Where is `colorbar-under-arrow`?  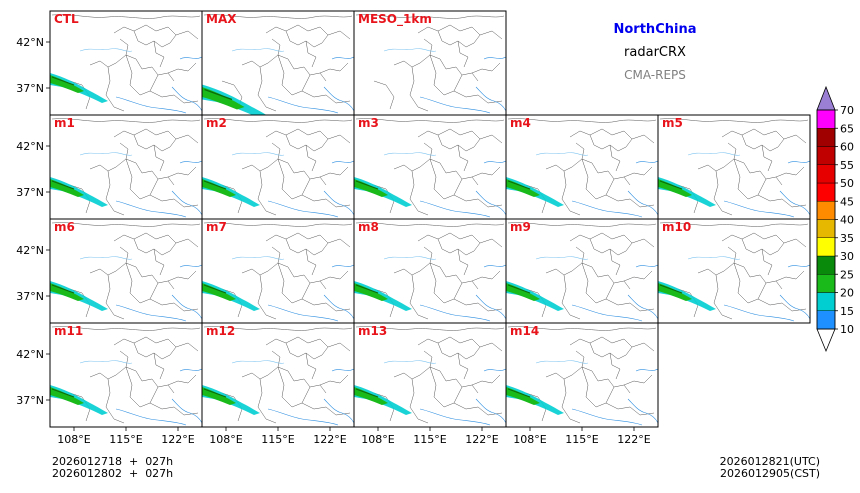 colorbar-under-arrow is located at coordinates (826, 340).